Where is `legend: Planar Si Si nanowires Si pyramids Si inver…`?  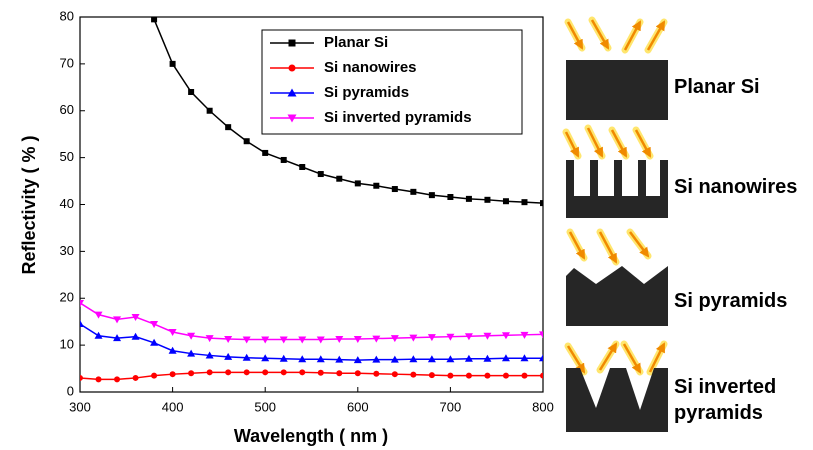
legend: Planar Si Si nanowires Si pyramids Si inver… is located at coordinates (392, 82).